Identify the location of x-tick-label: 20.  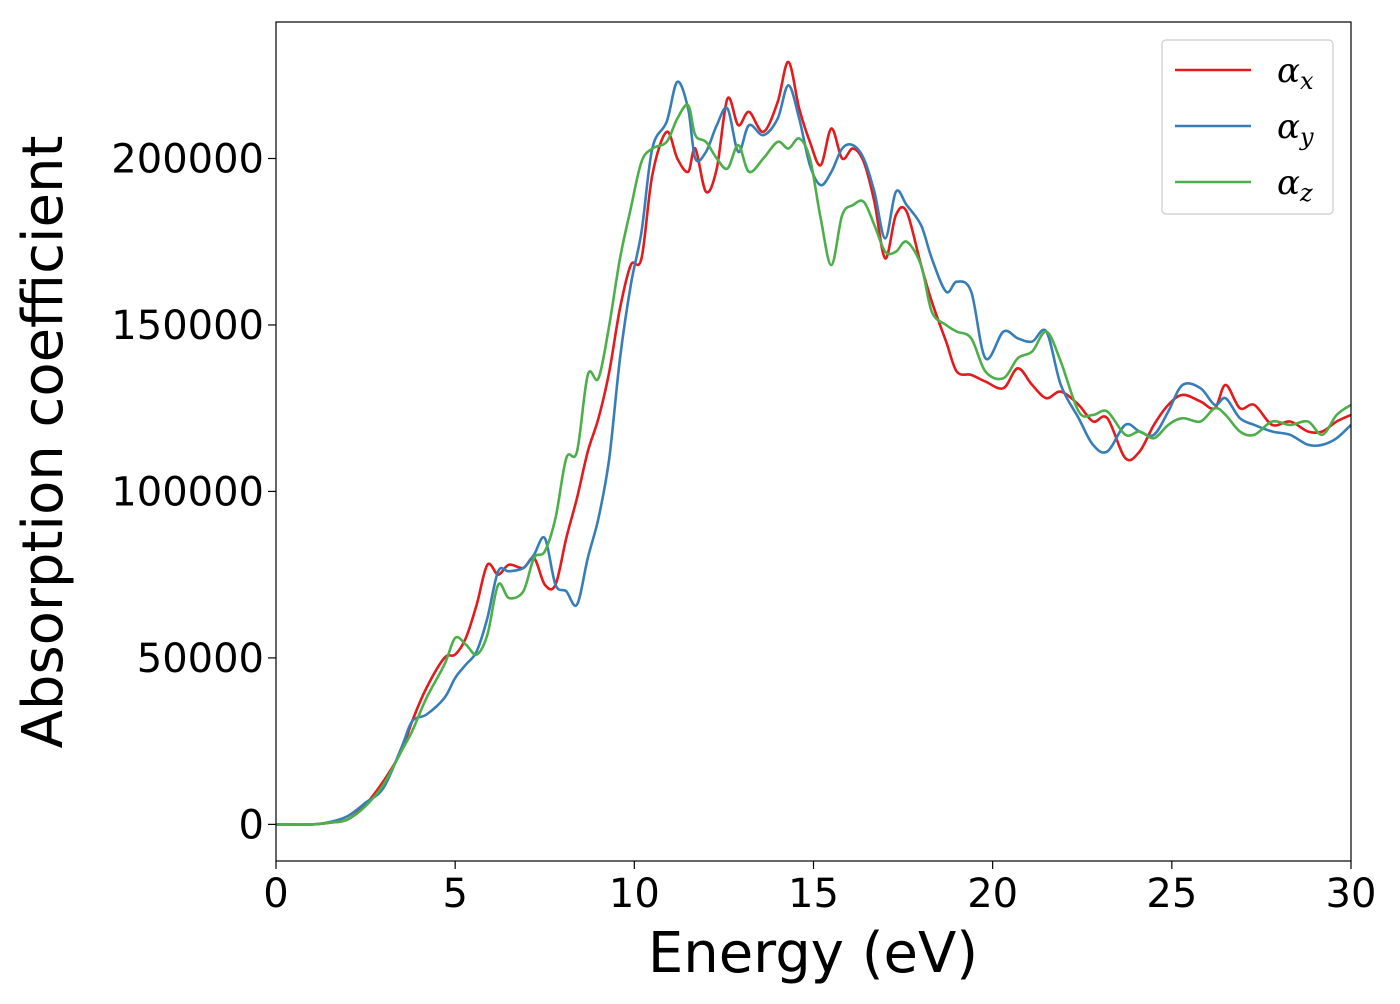
(992, 894).